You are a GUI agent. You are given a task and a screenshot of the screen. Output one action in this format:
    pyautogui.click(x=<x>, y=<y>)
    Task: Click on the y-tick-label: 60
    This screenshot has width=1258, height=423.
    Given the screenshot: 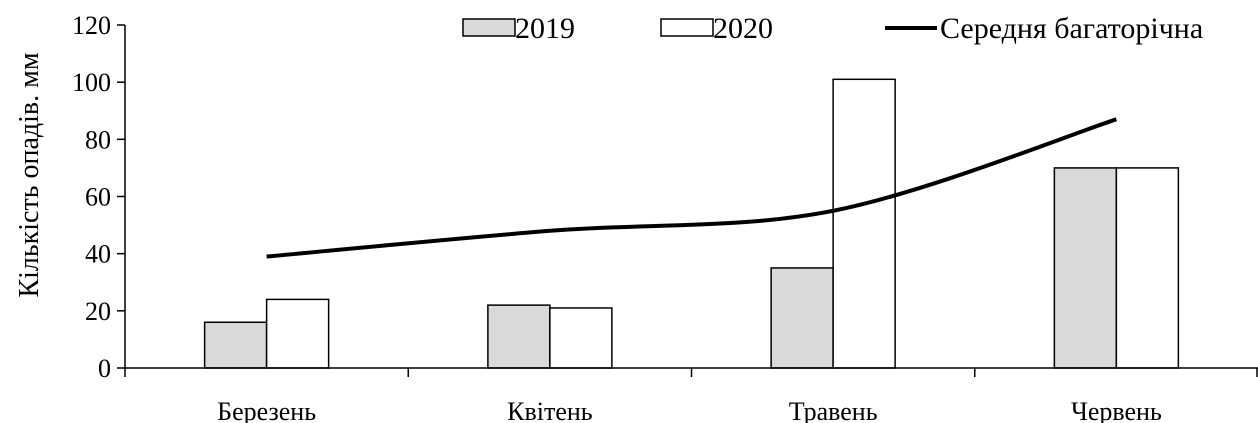 What is the action you would take?
    pyautogui.click(x=98, y=197)
    